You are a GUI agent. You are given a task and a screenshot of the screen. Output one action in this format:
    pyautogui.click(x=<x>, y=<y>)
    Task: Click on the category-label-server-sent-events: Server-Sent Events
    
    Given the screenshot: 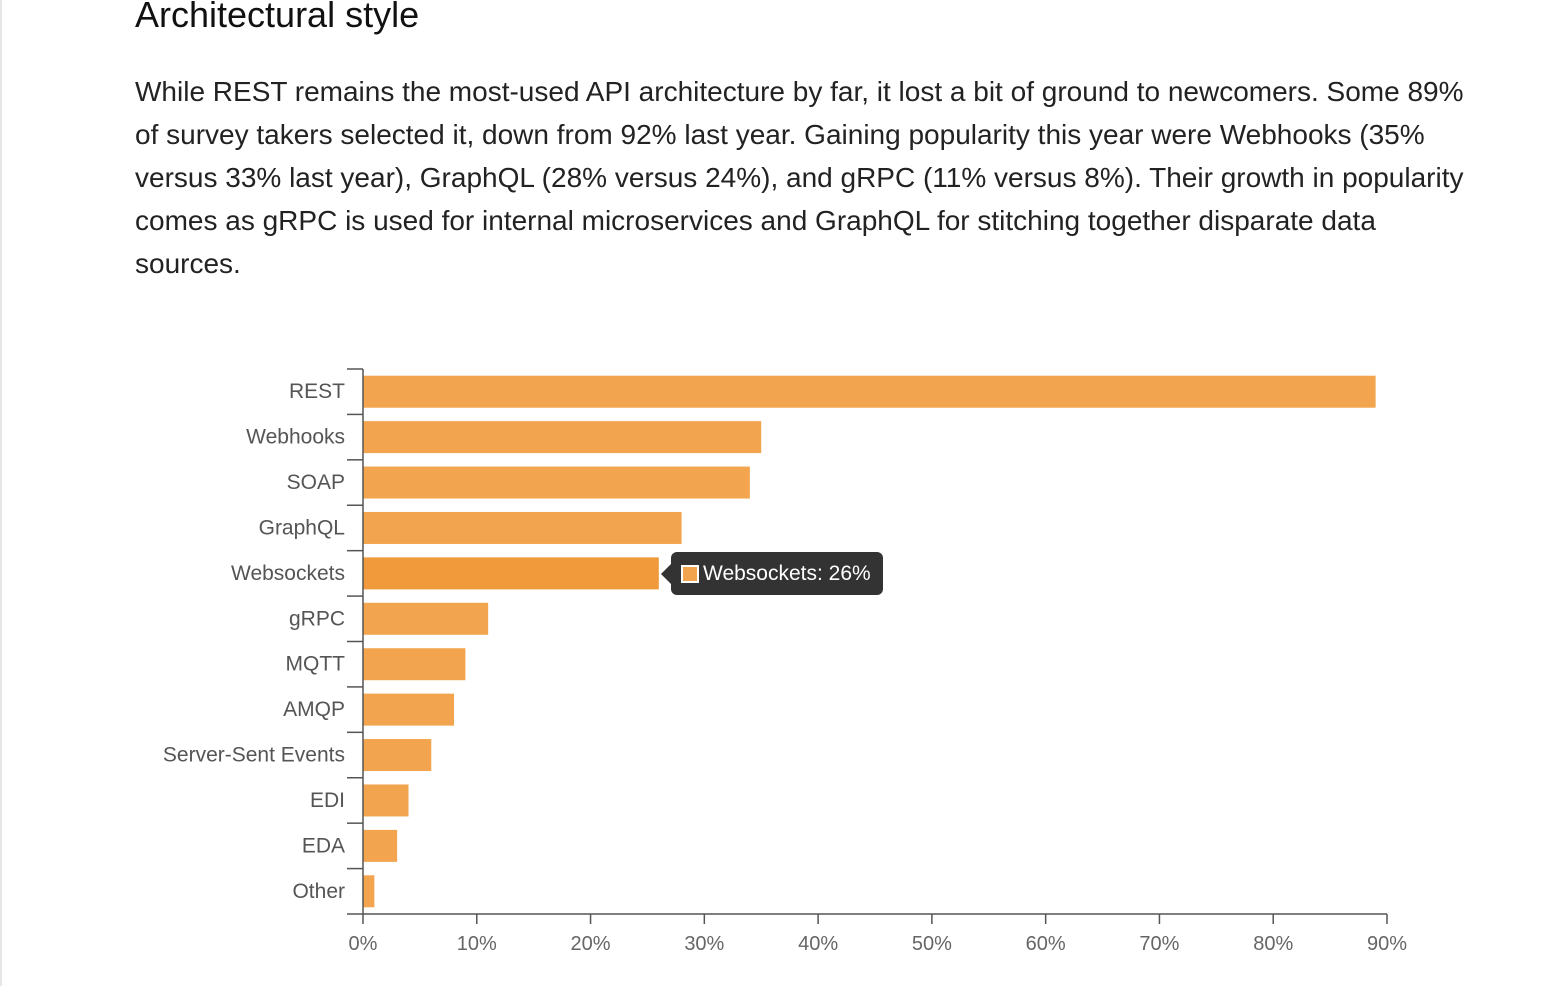 What is the action you would take?
    pyautogui.click(x=254, y=755)
    